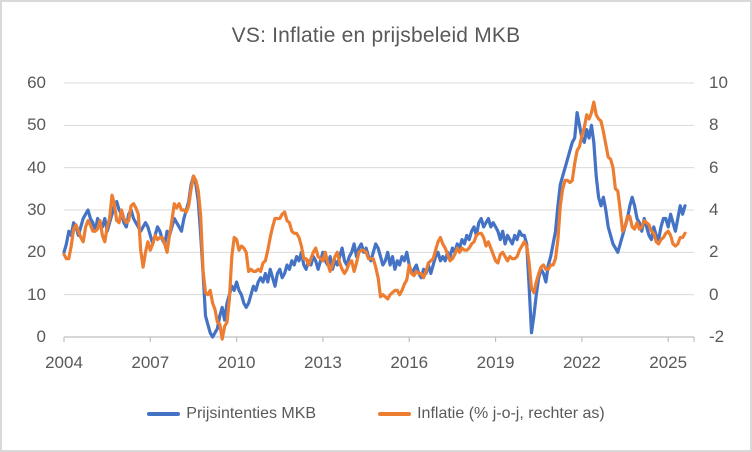 The height and width of the screenshot is (452, 752). I want to click on y-axis-right-tick-label: 0, so click(714, 294).